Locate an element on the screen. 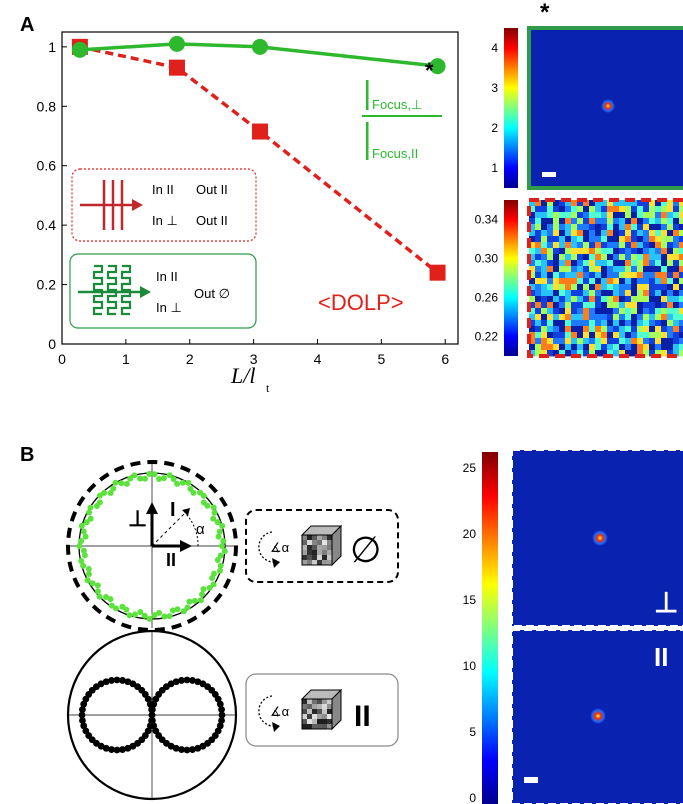 Image resolution: width=683 pixels, height=804 pixels. focus-ratio-label: Focus,⊥ Focus,II is located at coordinates (402, 120).